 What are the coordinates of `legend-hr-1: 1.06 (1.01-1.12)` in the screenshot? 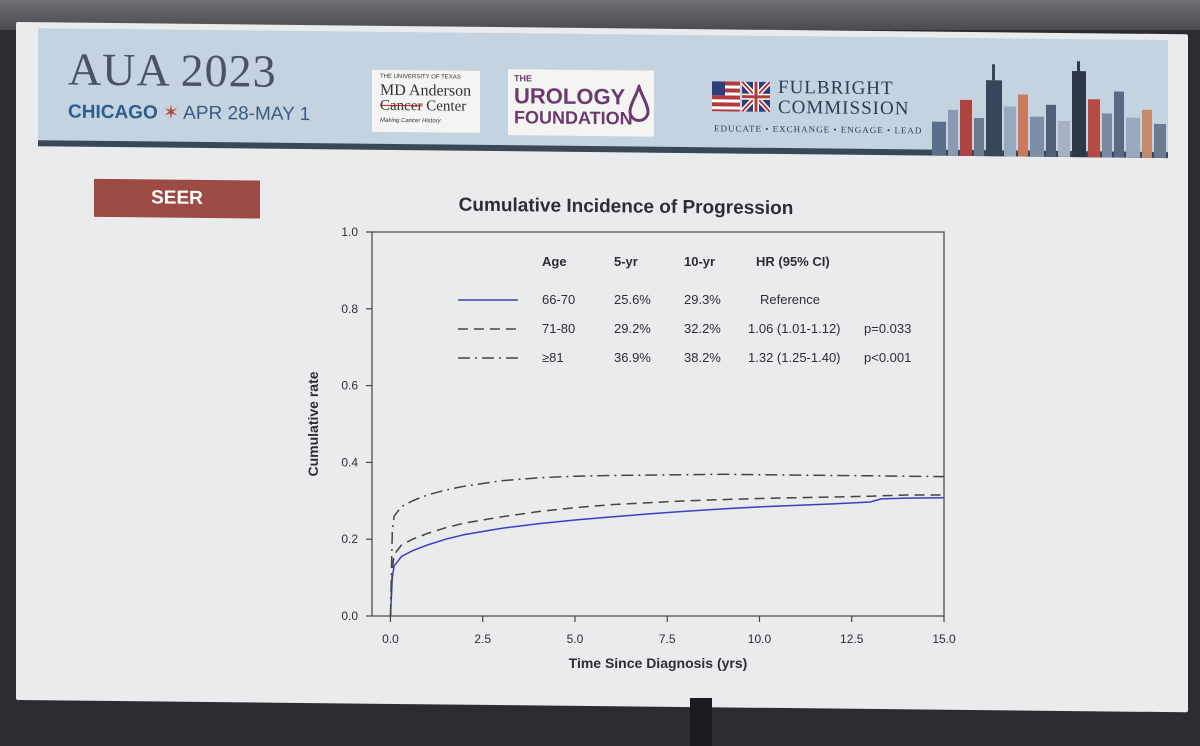 It's located at (794, 328).